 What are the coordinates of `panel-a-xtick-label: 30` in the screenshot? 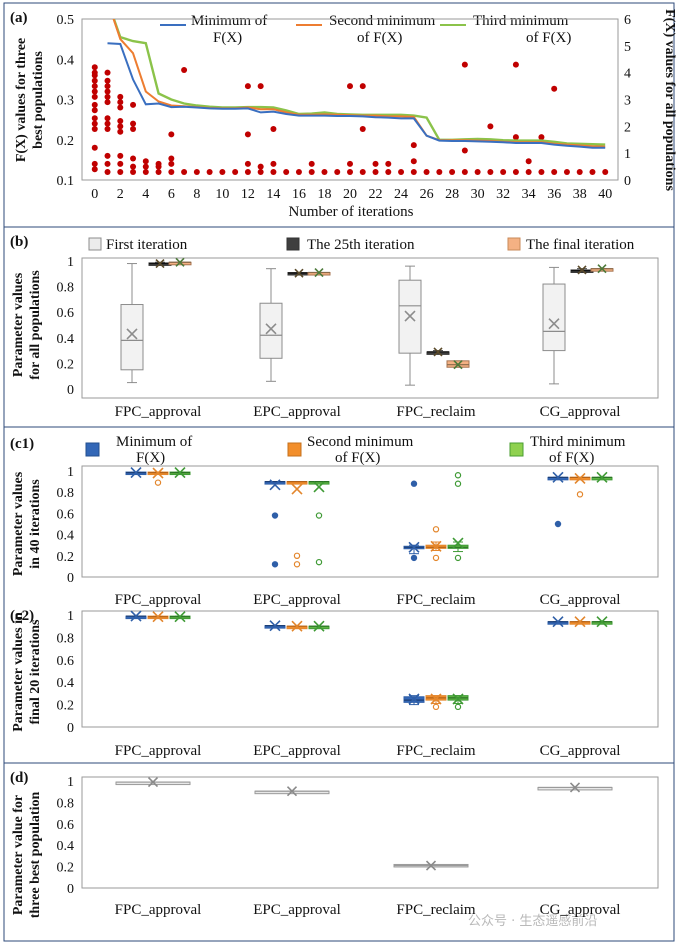 It's located at (478, 194).